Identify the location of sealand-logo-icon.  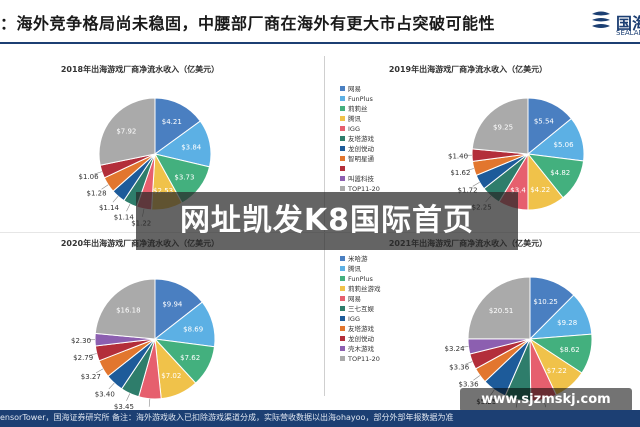
(601, 21).